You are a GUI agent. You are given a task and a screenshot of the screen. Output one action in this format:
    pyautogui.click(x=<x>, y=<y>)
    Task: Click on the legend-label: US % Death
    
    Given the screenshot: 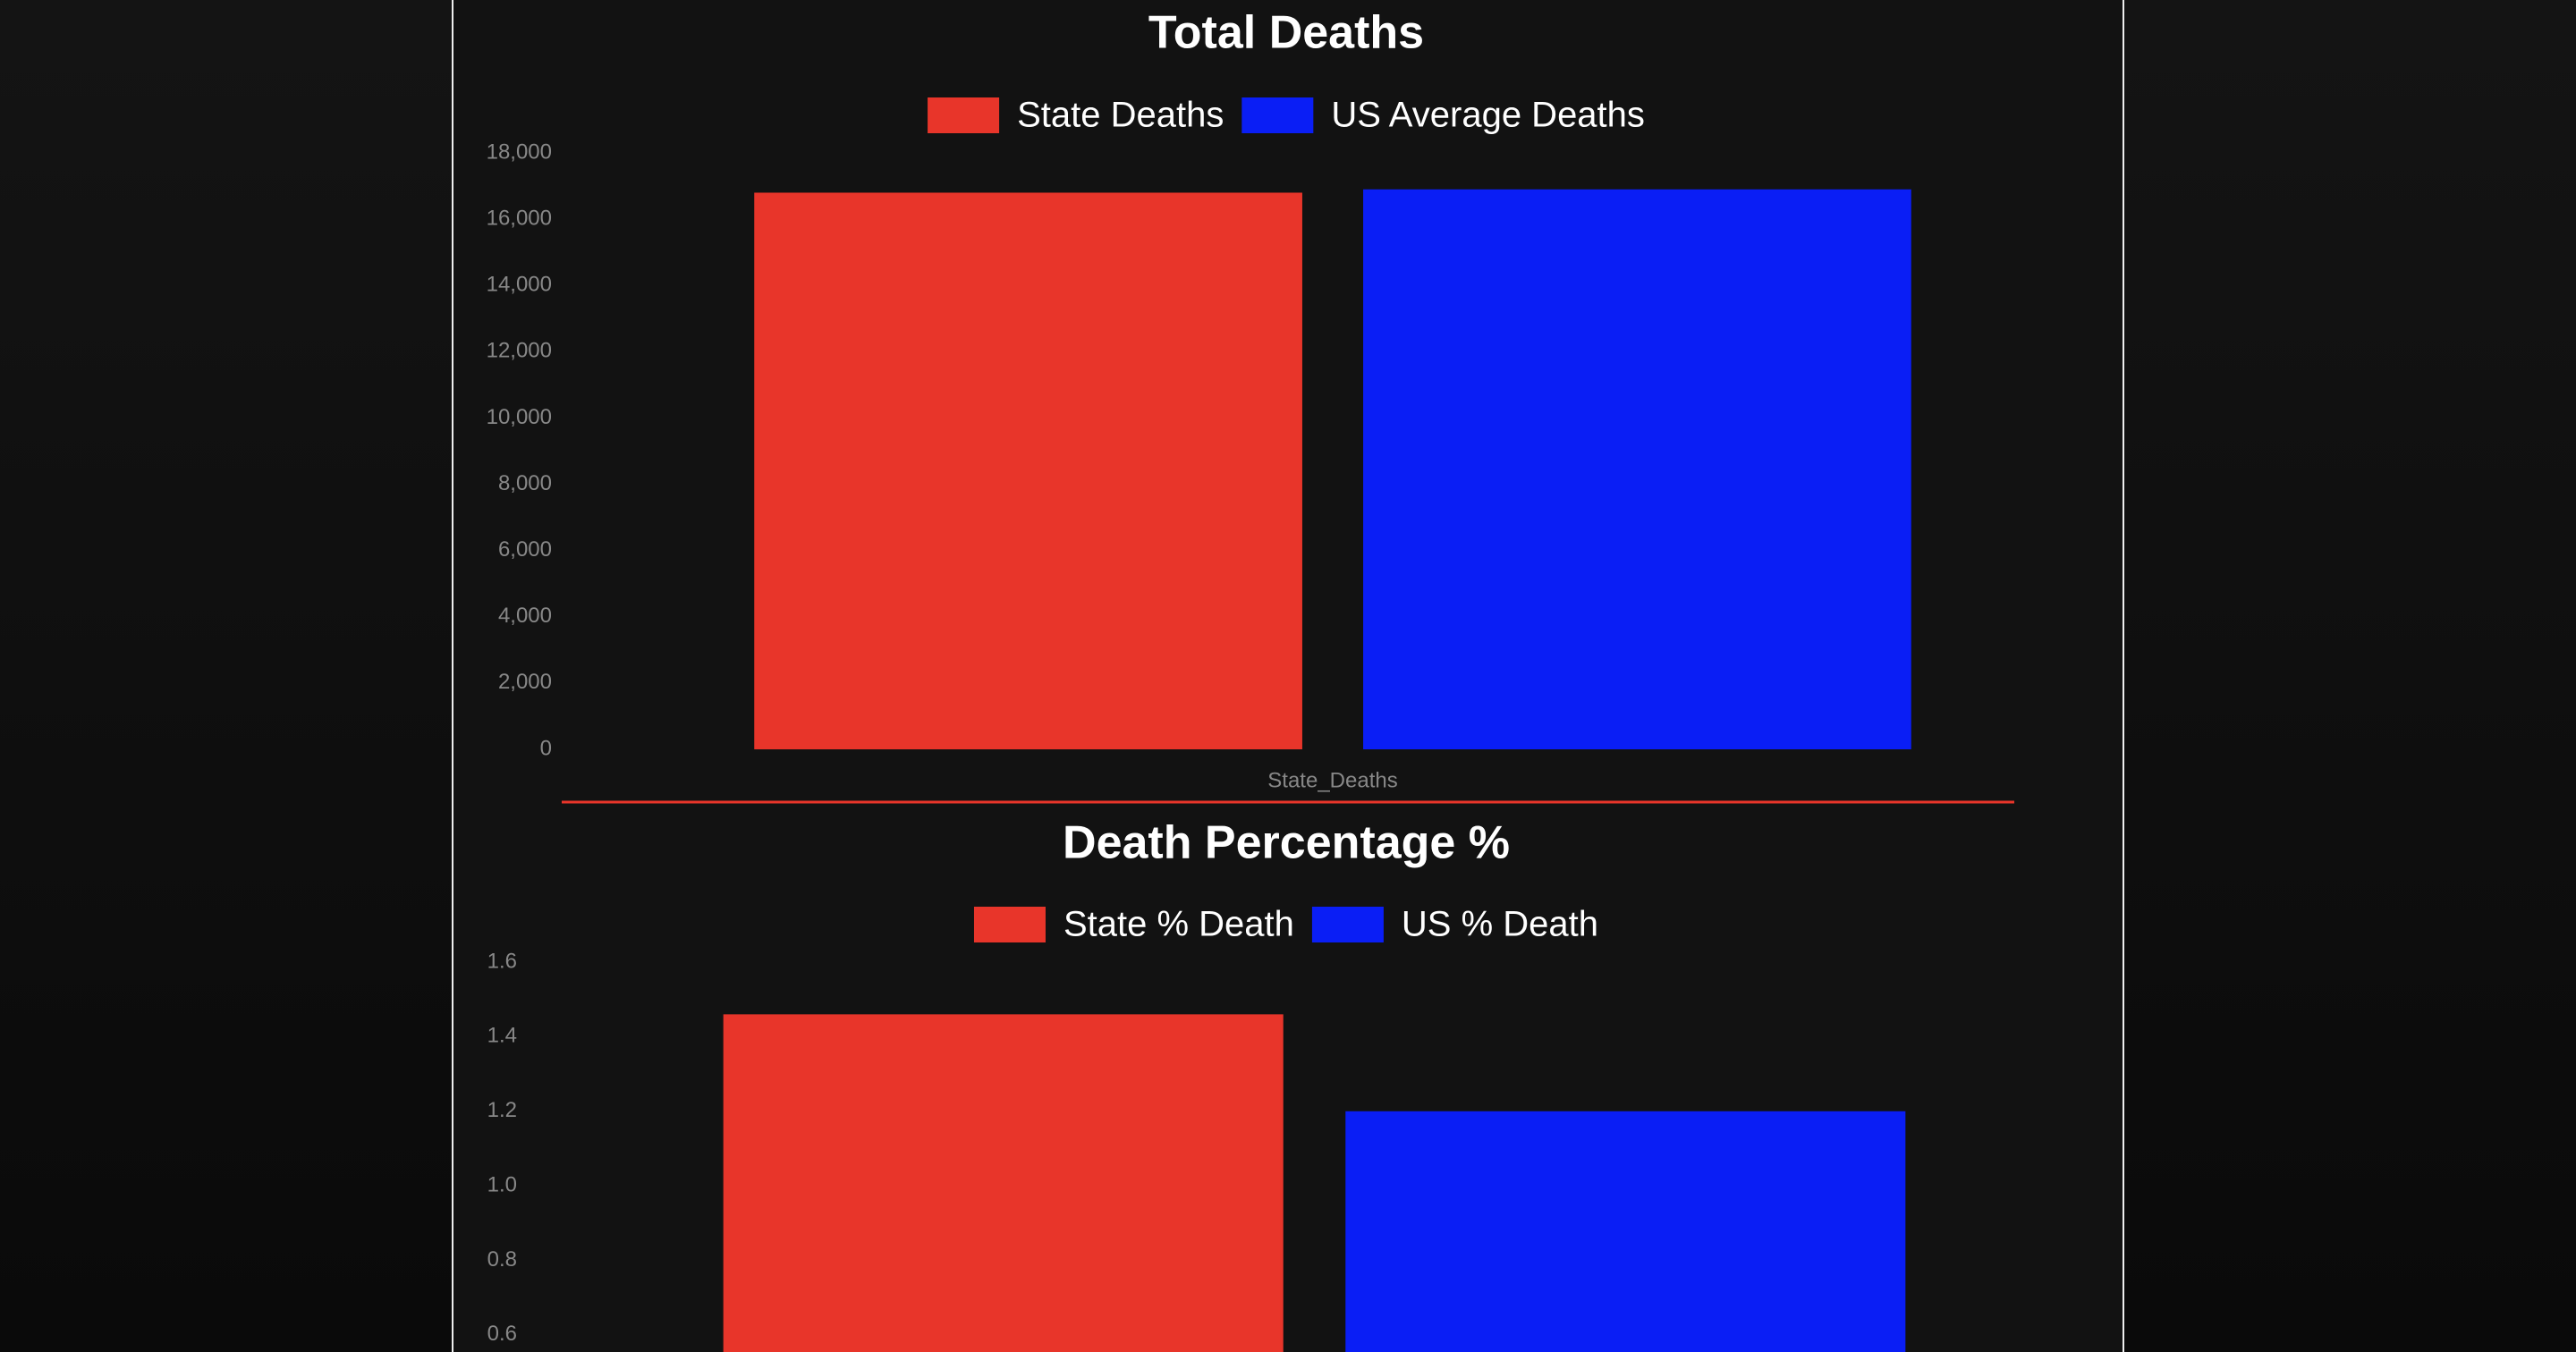 What is the action you would take?
    pyautogui.click(x=1500, y=924)
    